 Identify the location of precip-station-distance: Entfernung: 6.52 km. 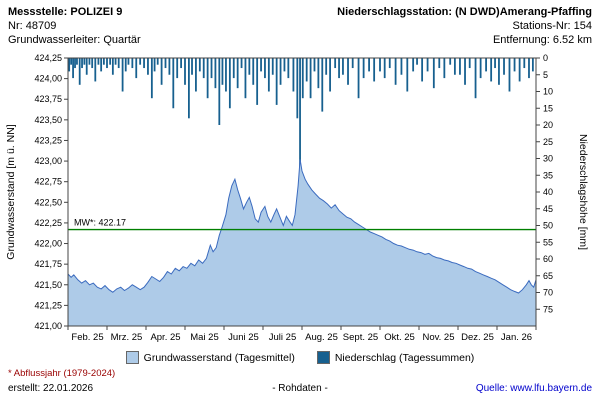
(542, 40).